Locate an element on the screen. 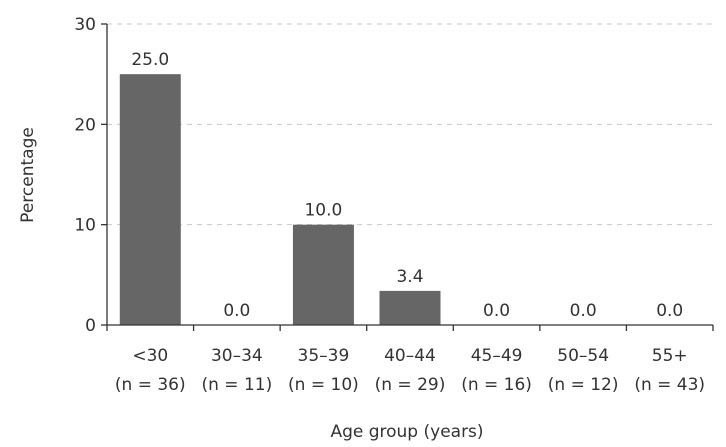  x-tick-label-3: 40–44 is located at coordinates (410, 356).